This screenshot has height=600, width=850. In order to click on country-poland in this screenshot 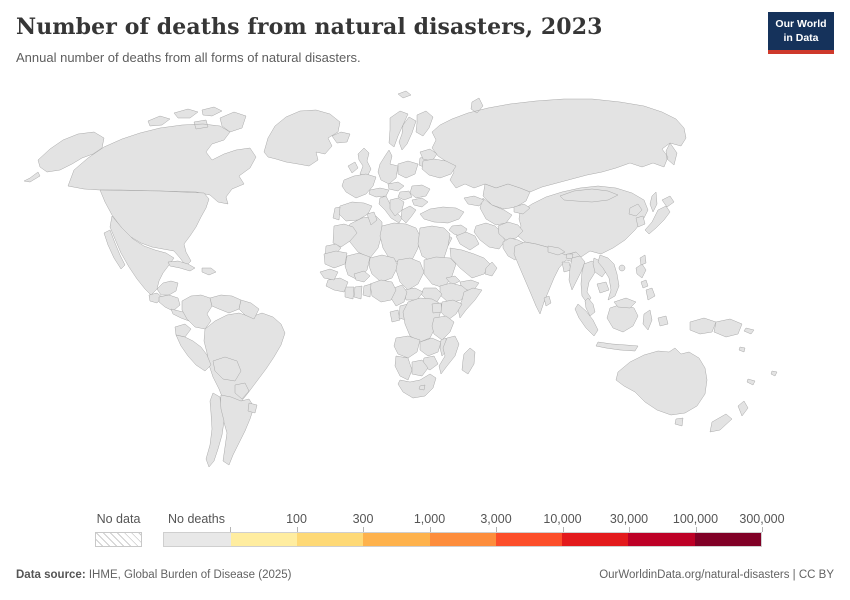, I will do `click(408, 169)`.